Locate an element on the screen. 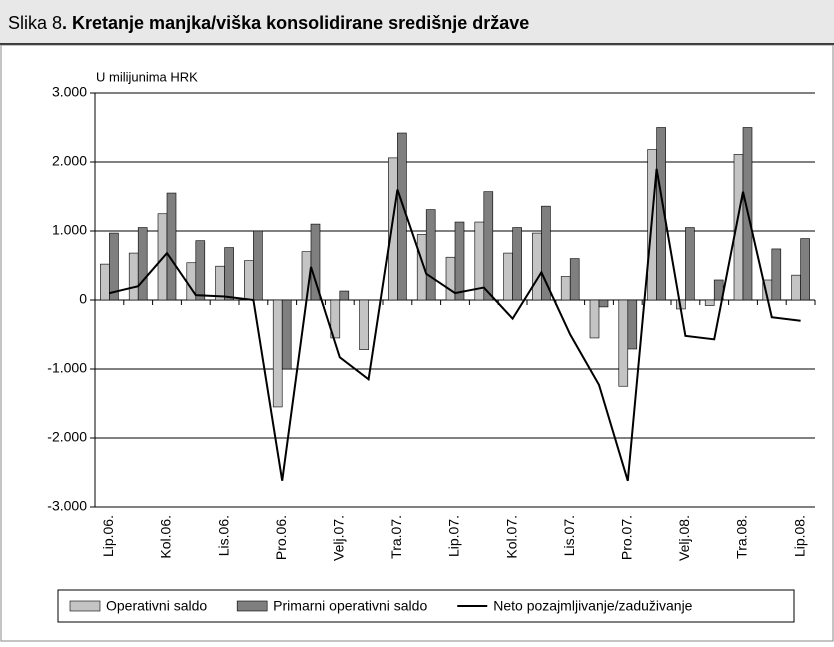  x-tick-label: Velj.08. is located at coordinates (684, 538).